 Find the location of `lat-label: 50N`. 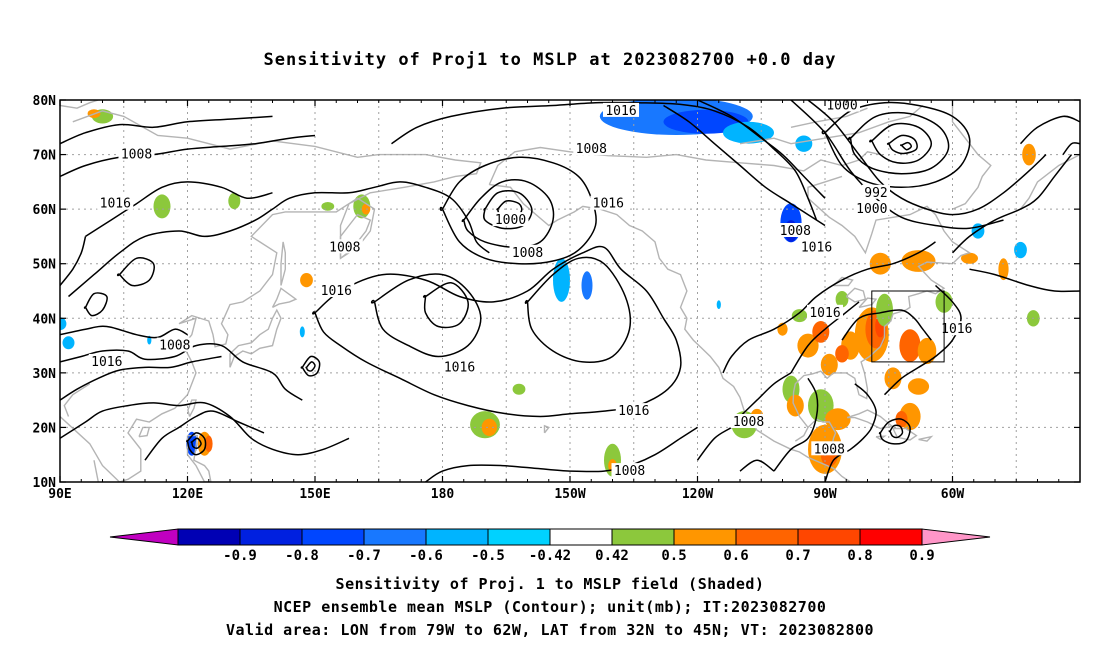

lat-label: 50N is located at coordinates (45, 265).